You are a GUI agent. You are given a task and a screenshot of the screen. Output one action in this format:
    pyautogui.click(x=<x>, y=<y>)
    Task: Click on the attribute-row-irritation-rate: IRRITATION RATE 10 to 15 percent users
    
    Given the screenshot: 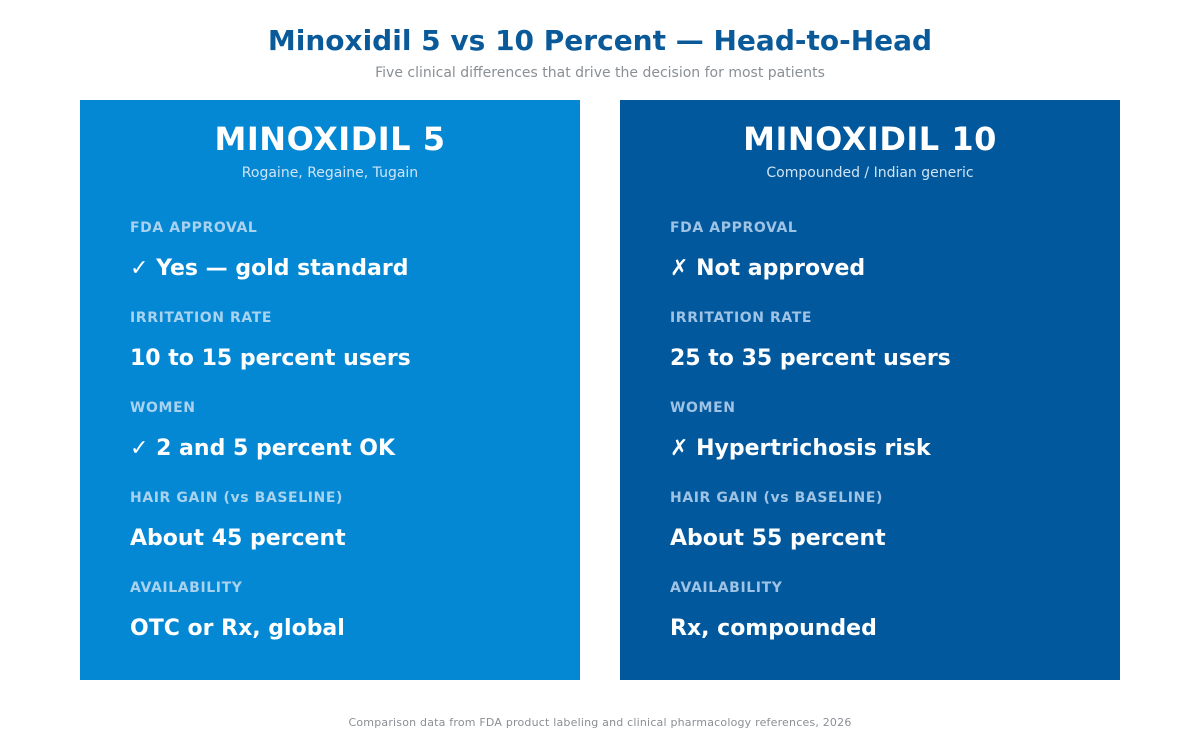 What is the action you would take?
    pyautogui.click(x=340, y=355)
    